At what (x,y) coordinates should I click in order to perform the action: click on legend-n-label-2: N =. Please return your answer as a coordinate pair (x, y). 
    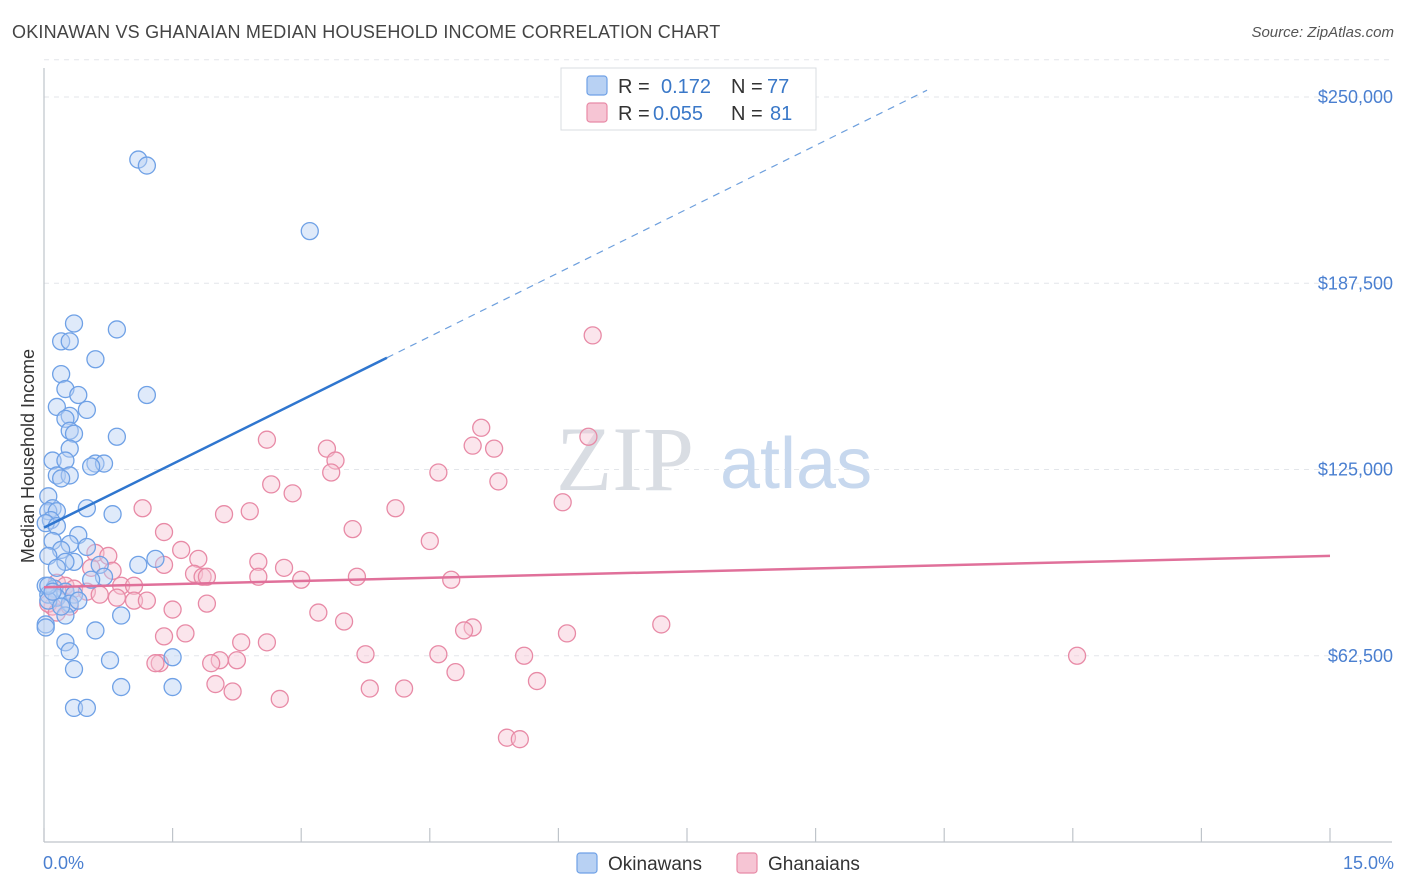
    Looking at the image, I should click on (747, 114).